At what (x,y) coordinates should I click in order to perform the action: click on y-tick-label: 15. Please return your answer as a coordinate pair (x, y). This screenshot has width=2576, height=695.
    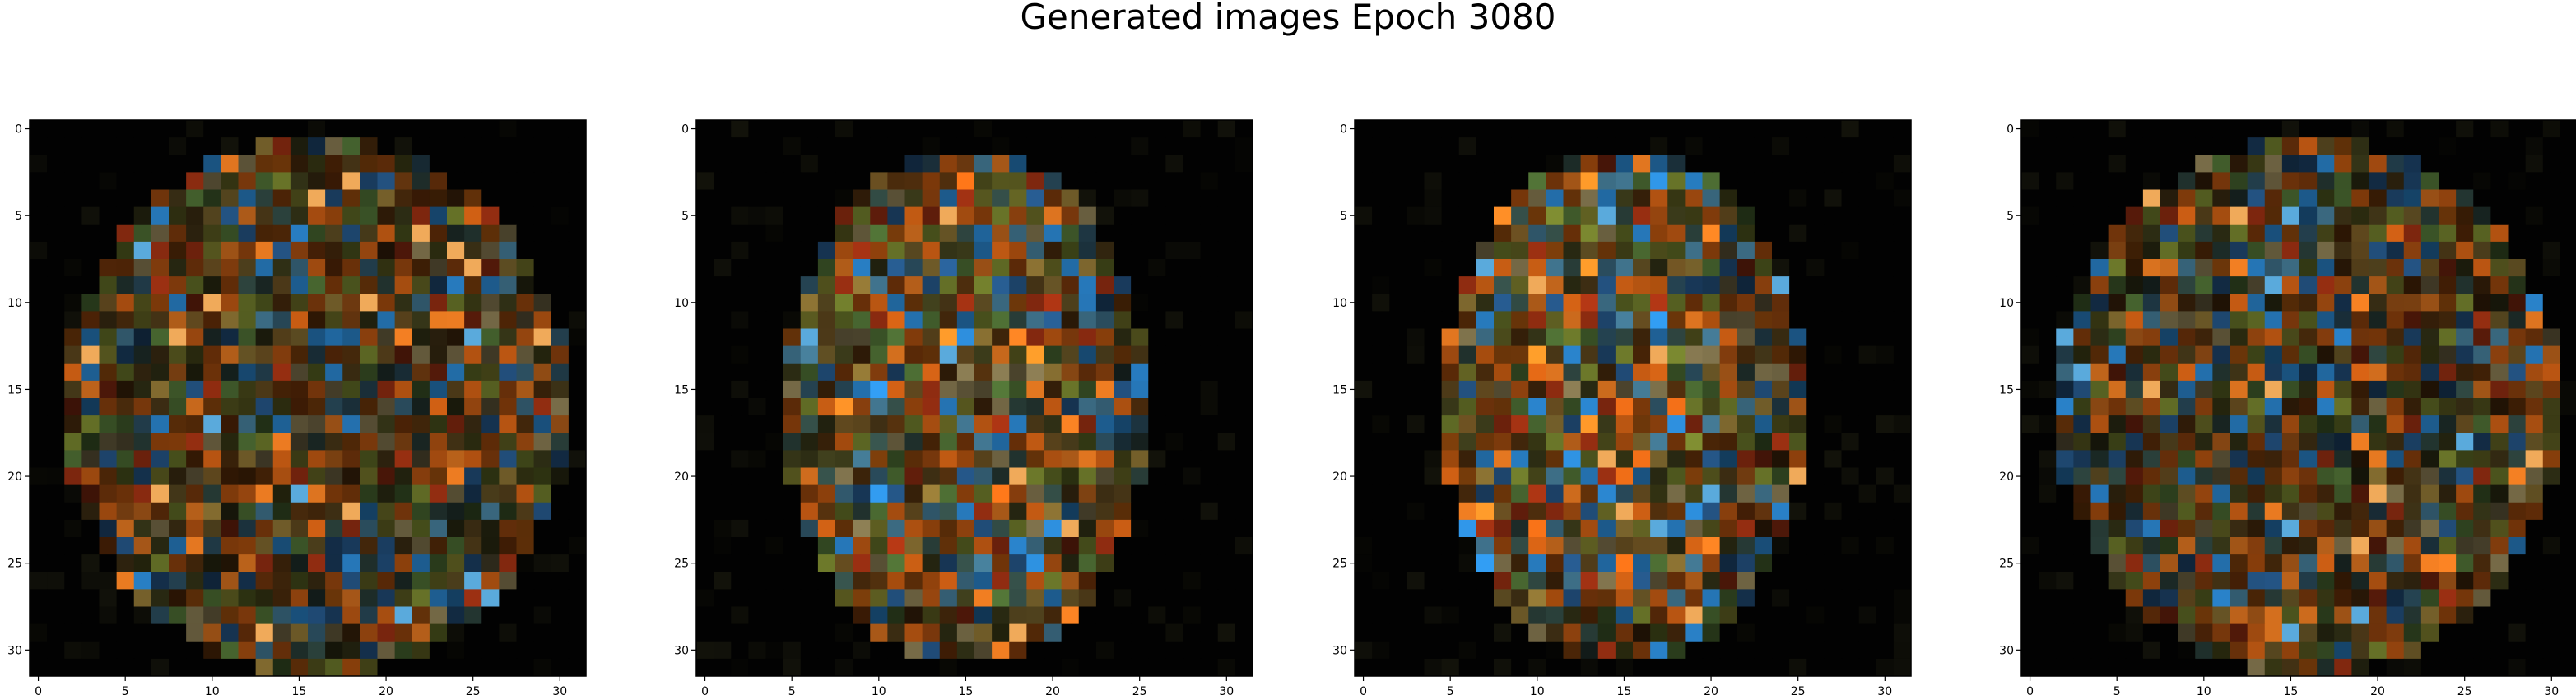
    Looking at the image, I should click on (14, 389).